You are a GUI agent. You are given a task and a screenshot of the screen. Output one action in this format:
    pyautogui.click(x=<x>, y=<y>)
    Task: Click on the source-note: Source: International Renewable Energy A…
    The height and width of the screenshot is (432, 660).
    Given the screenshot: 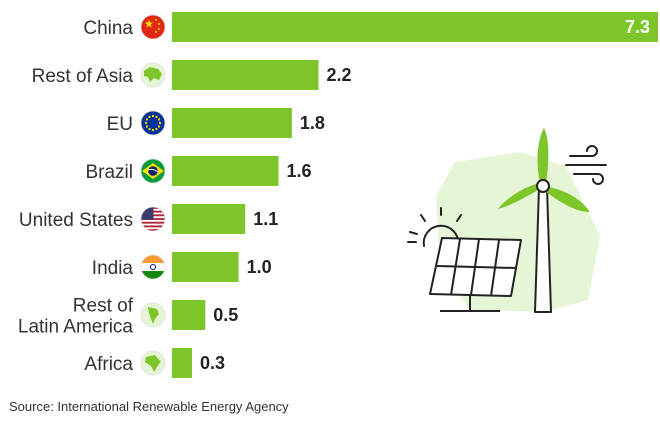 What is the action you would take?
    pyautogui.click(x=149, y=406)
    